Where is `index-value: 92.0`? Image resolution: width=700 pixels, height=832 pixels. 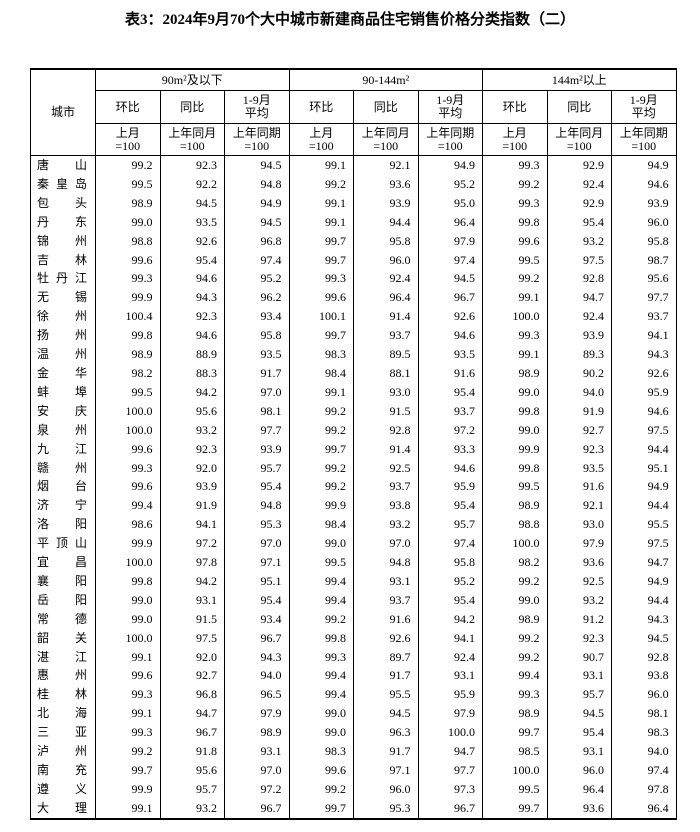 index-value: 92.0 is located at coordinates (192, 468).